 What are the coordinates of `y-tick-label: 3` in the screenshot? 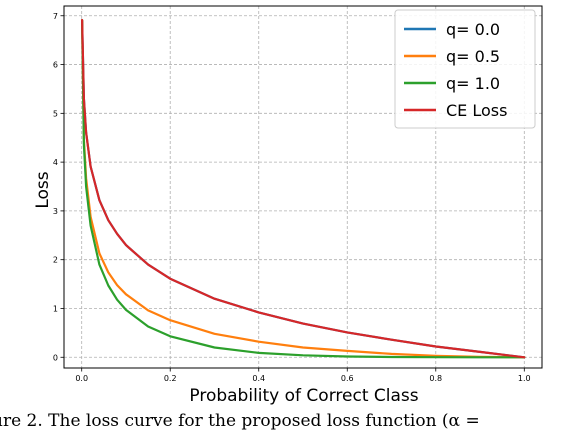 It's located at (55, 211).